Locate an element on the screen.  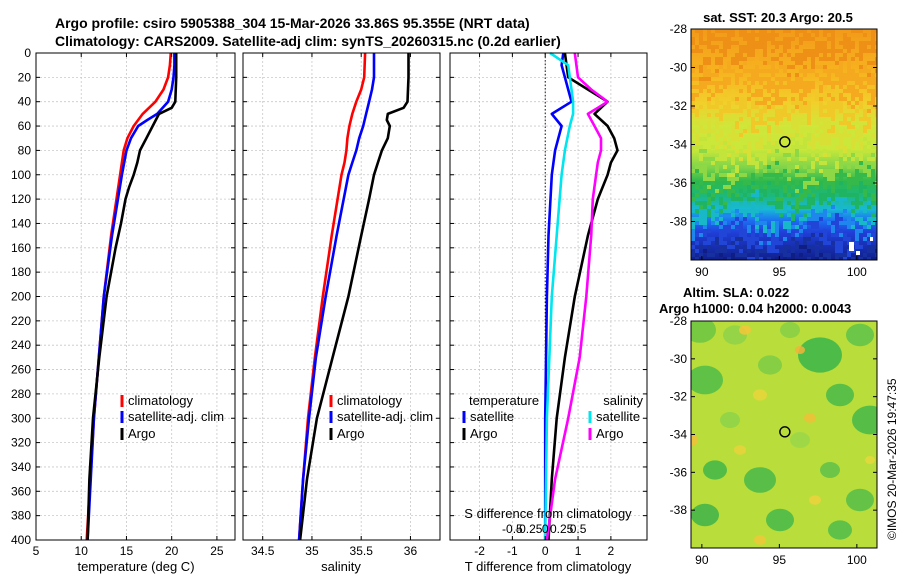
y-tick-label: 240 is located at coordinates (21, 345).